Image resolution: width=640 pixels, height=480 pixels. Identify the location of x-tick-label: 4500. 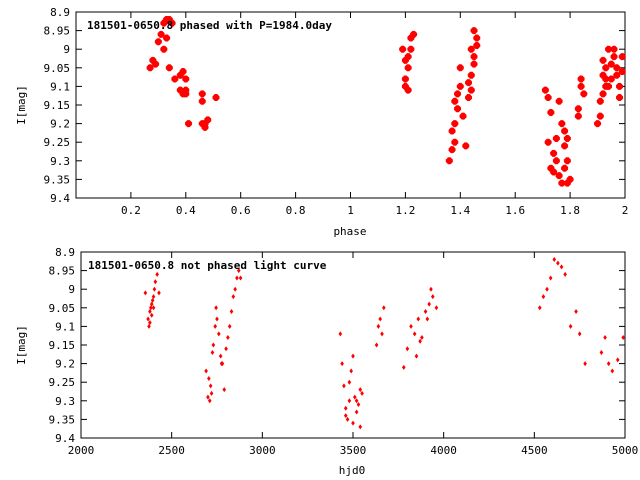
(534, 450).